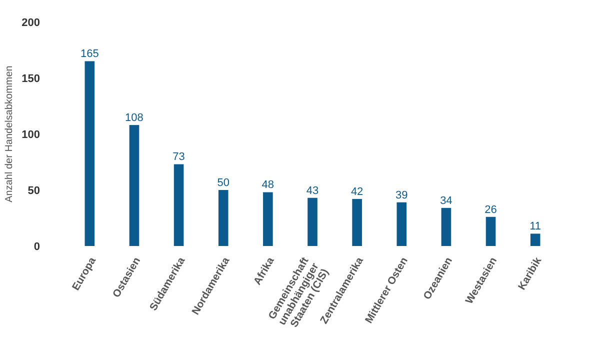 The height and width of the screenshot is (350, 600). I want to click on data-label: 108, so click(134, 118).